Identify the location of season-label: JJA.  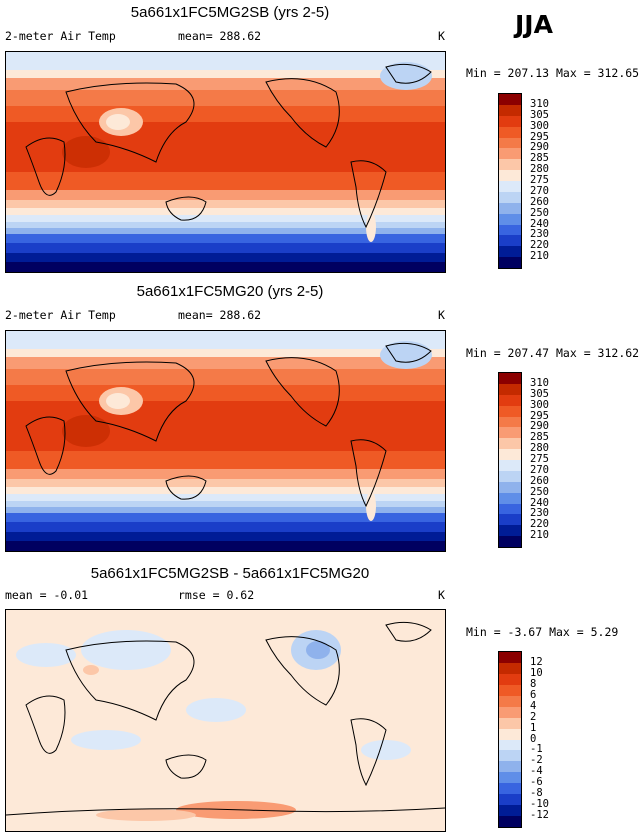
(534, 24).